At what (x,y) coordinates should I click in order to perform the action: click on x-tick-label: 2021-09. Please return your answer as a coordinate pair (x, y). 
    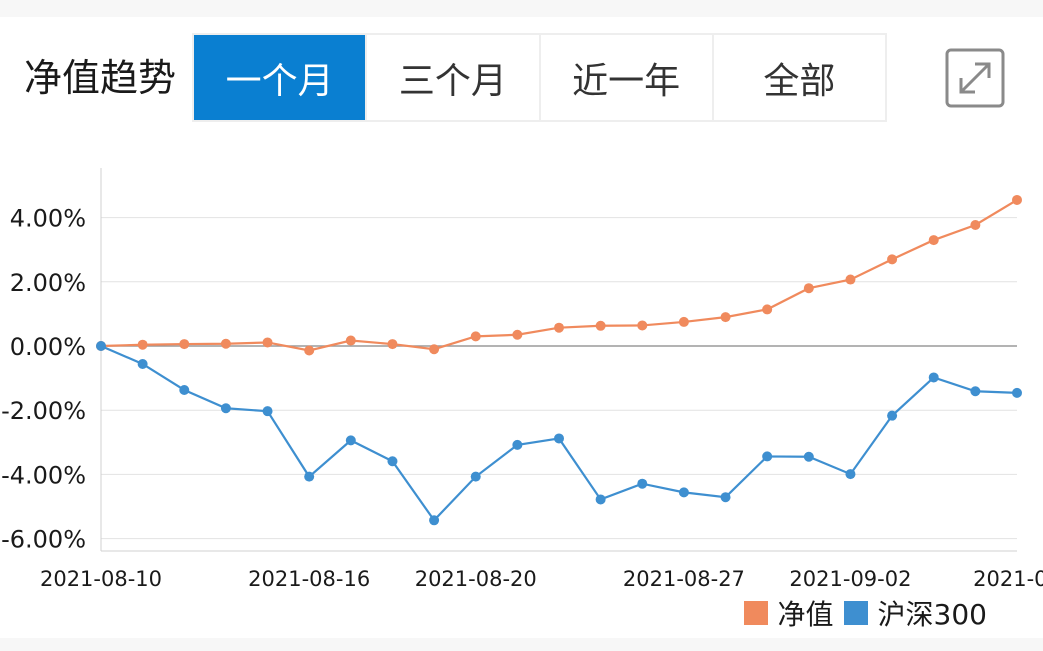
    Looking at the image, I should click on (1008, 579).